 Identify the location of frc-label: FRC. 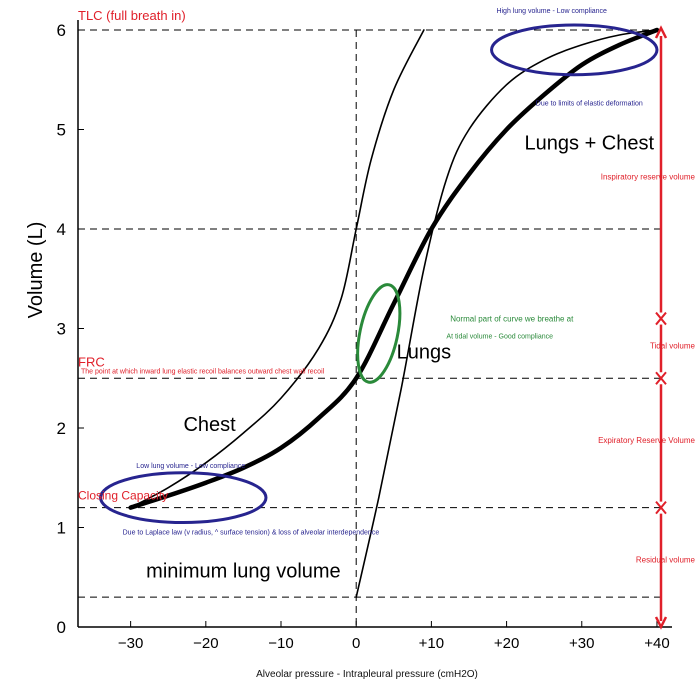
(91, 361).